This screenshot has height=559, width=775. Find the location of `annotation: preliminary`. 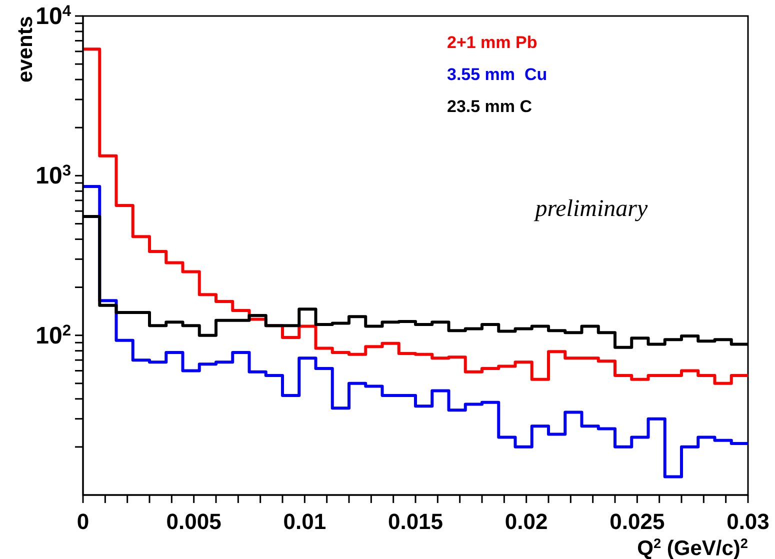

annotation: preliminary is located at coordinates (590, 209).